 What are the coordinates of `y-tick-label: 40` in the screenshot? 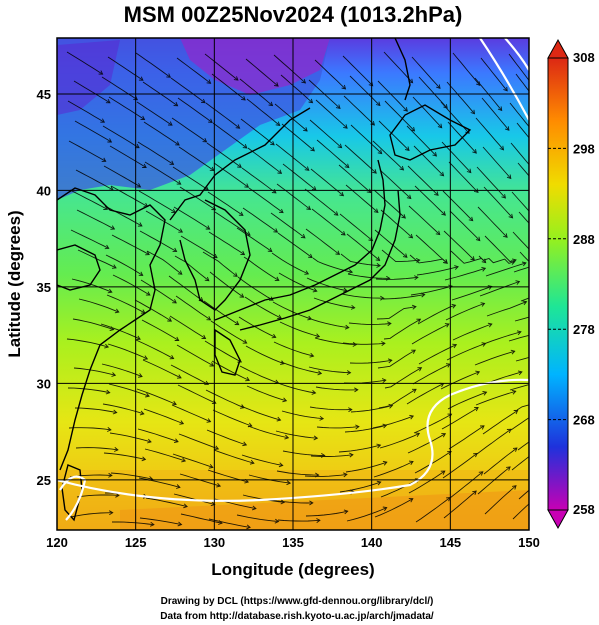 It's located at (44, 190).